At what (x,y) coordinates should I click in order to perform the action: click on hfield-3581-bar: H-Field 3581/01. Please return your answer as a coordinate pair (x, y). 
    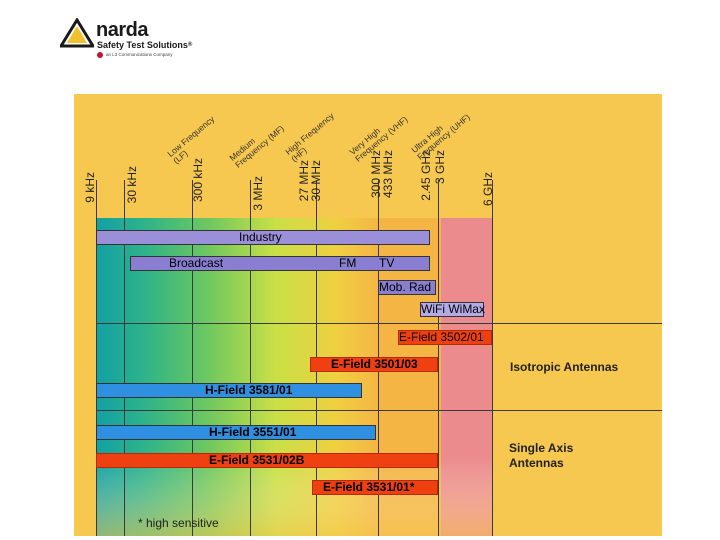
    Looking at the image, I should click on (229, 390).